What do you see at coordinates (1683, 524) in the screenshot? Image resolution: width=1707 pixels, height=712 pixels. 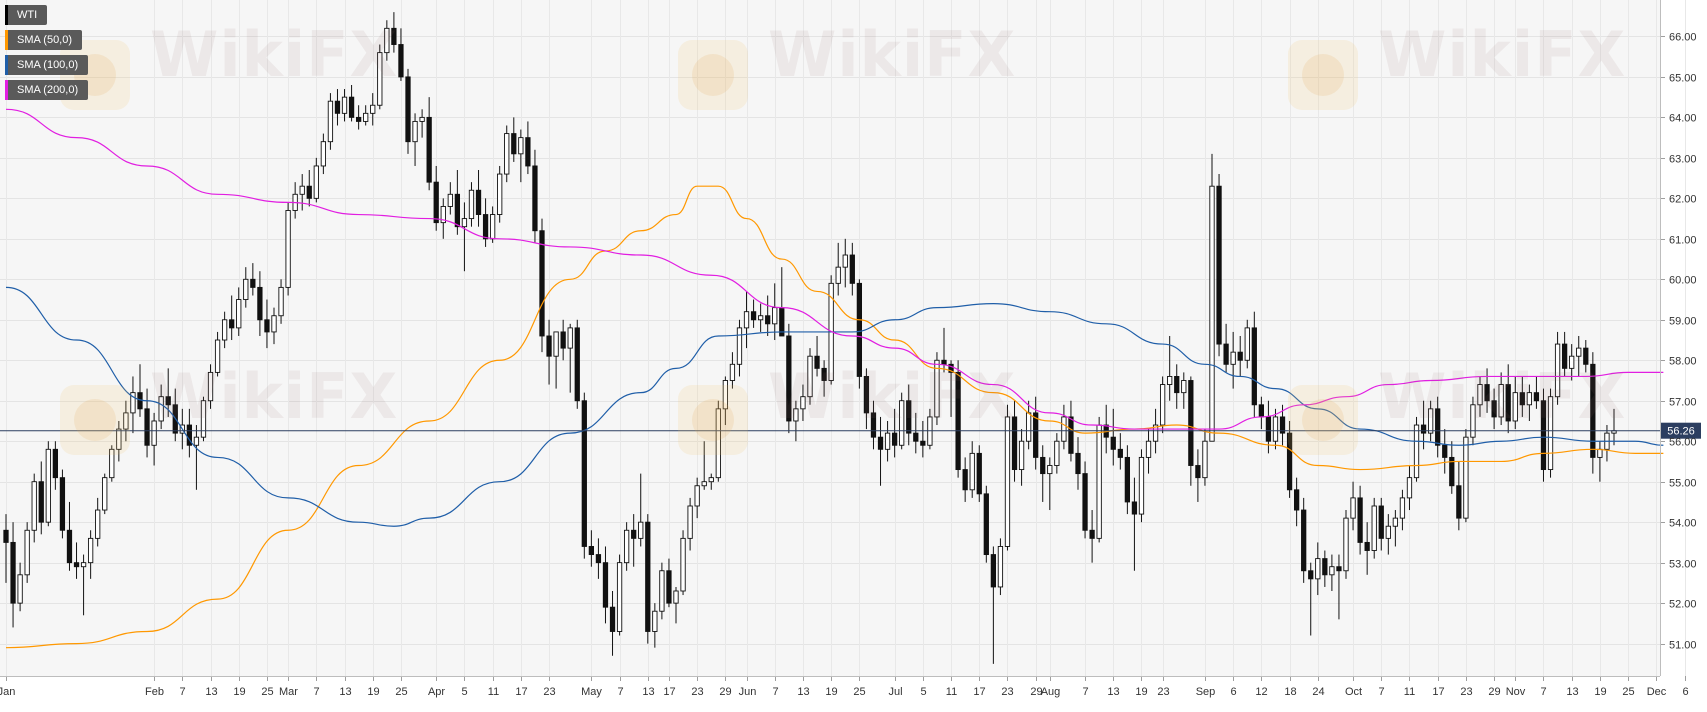 I see `y-tick-label: 54.00` at bounding box center [1683, 524].